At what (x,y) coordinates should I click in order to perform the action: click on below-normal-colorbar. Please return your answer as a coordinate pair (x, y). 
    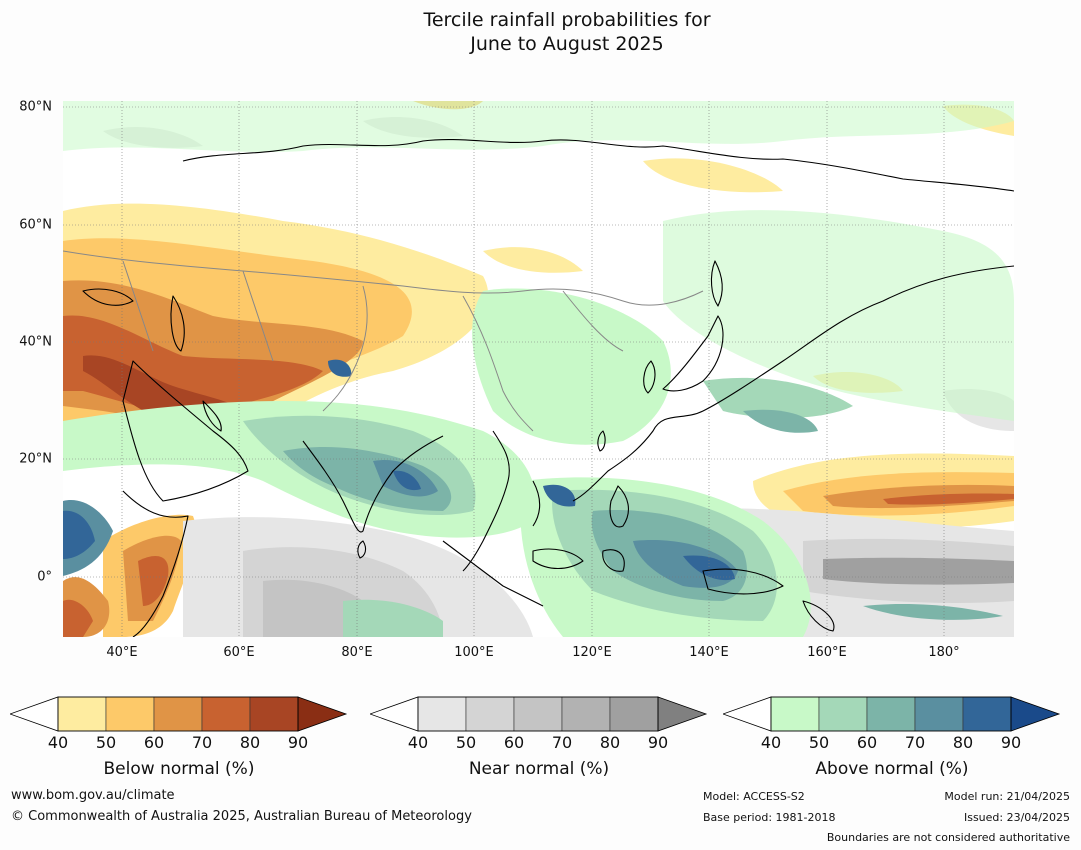
    Looking at the image, I should click on (179, 714).